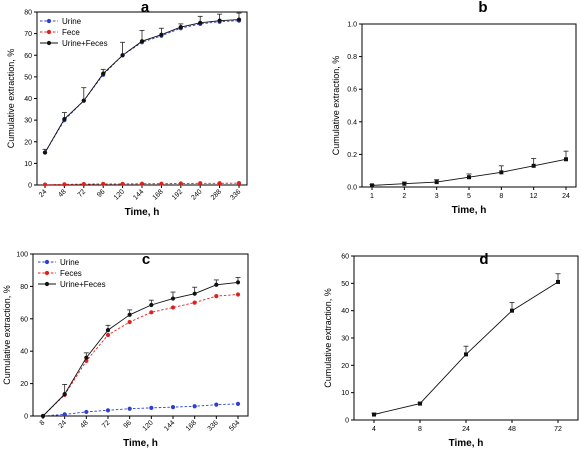 The image size is (581, 451). What do you see at coordinates (437, 196) in the screenshot?
I see `x-tick-label: 3` at bounding box center [437, 196].